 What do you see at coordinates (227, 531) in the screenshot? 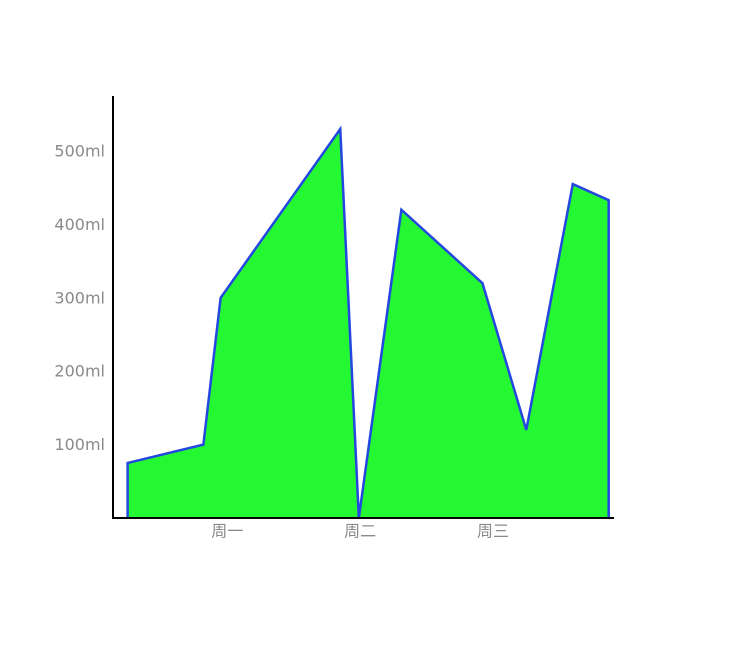
I see `x-tick-label: 周一` at bounding box center [227, 531].